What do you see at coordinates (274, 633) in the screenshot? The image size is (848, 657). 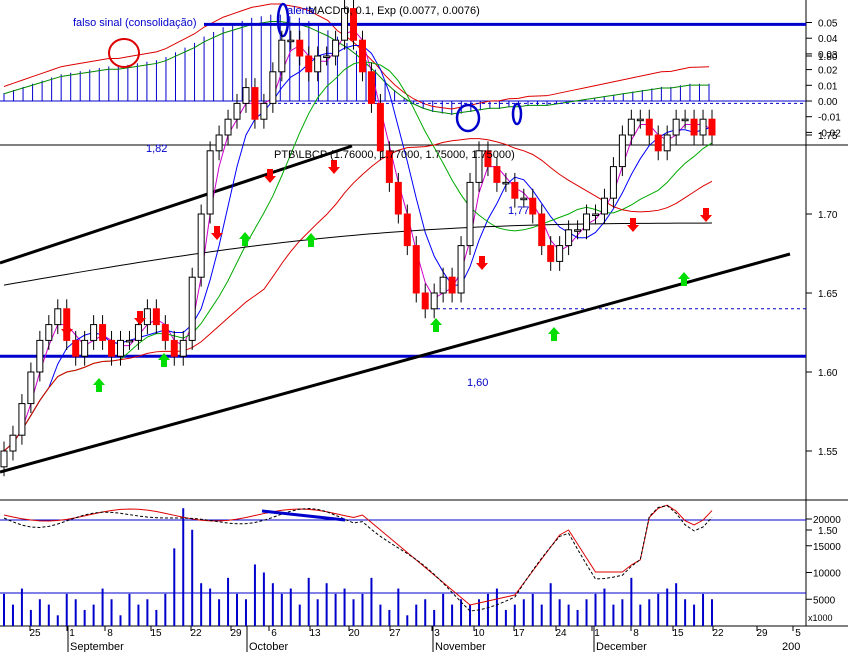 I see `day-tick-label: 6` at bounding box center [274, 633].